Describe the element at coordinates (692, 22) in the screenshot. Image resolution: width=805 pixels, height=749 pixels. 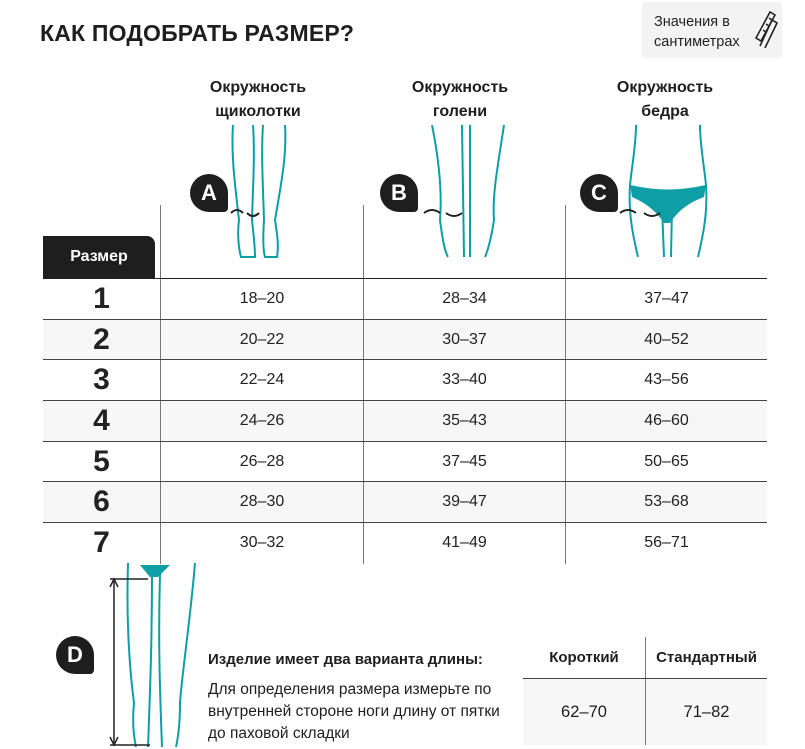
I see `units-line-1: Значения в` at that location.